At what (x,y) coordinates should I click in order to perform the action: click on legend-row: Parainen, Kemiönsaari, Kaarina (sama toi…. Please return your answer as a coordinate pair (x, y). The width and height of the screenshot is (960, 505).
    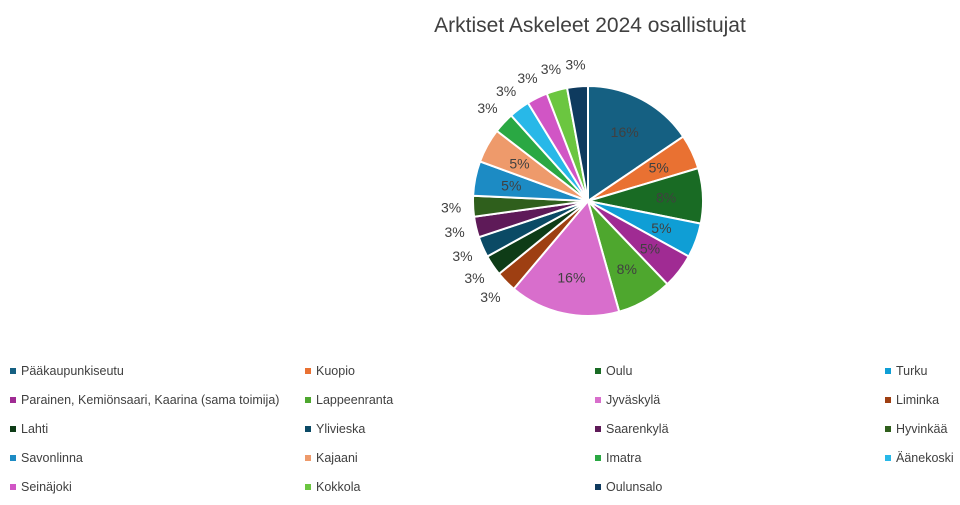
    Looking at the image, I should click on (485, 403).